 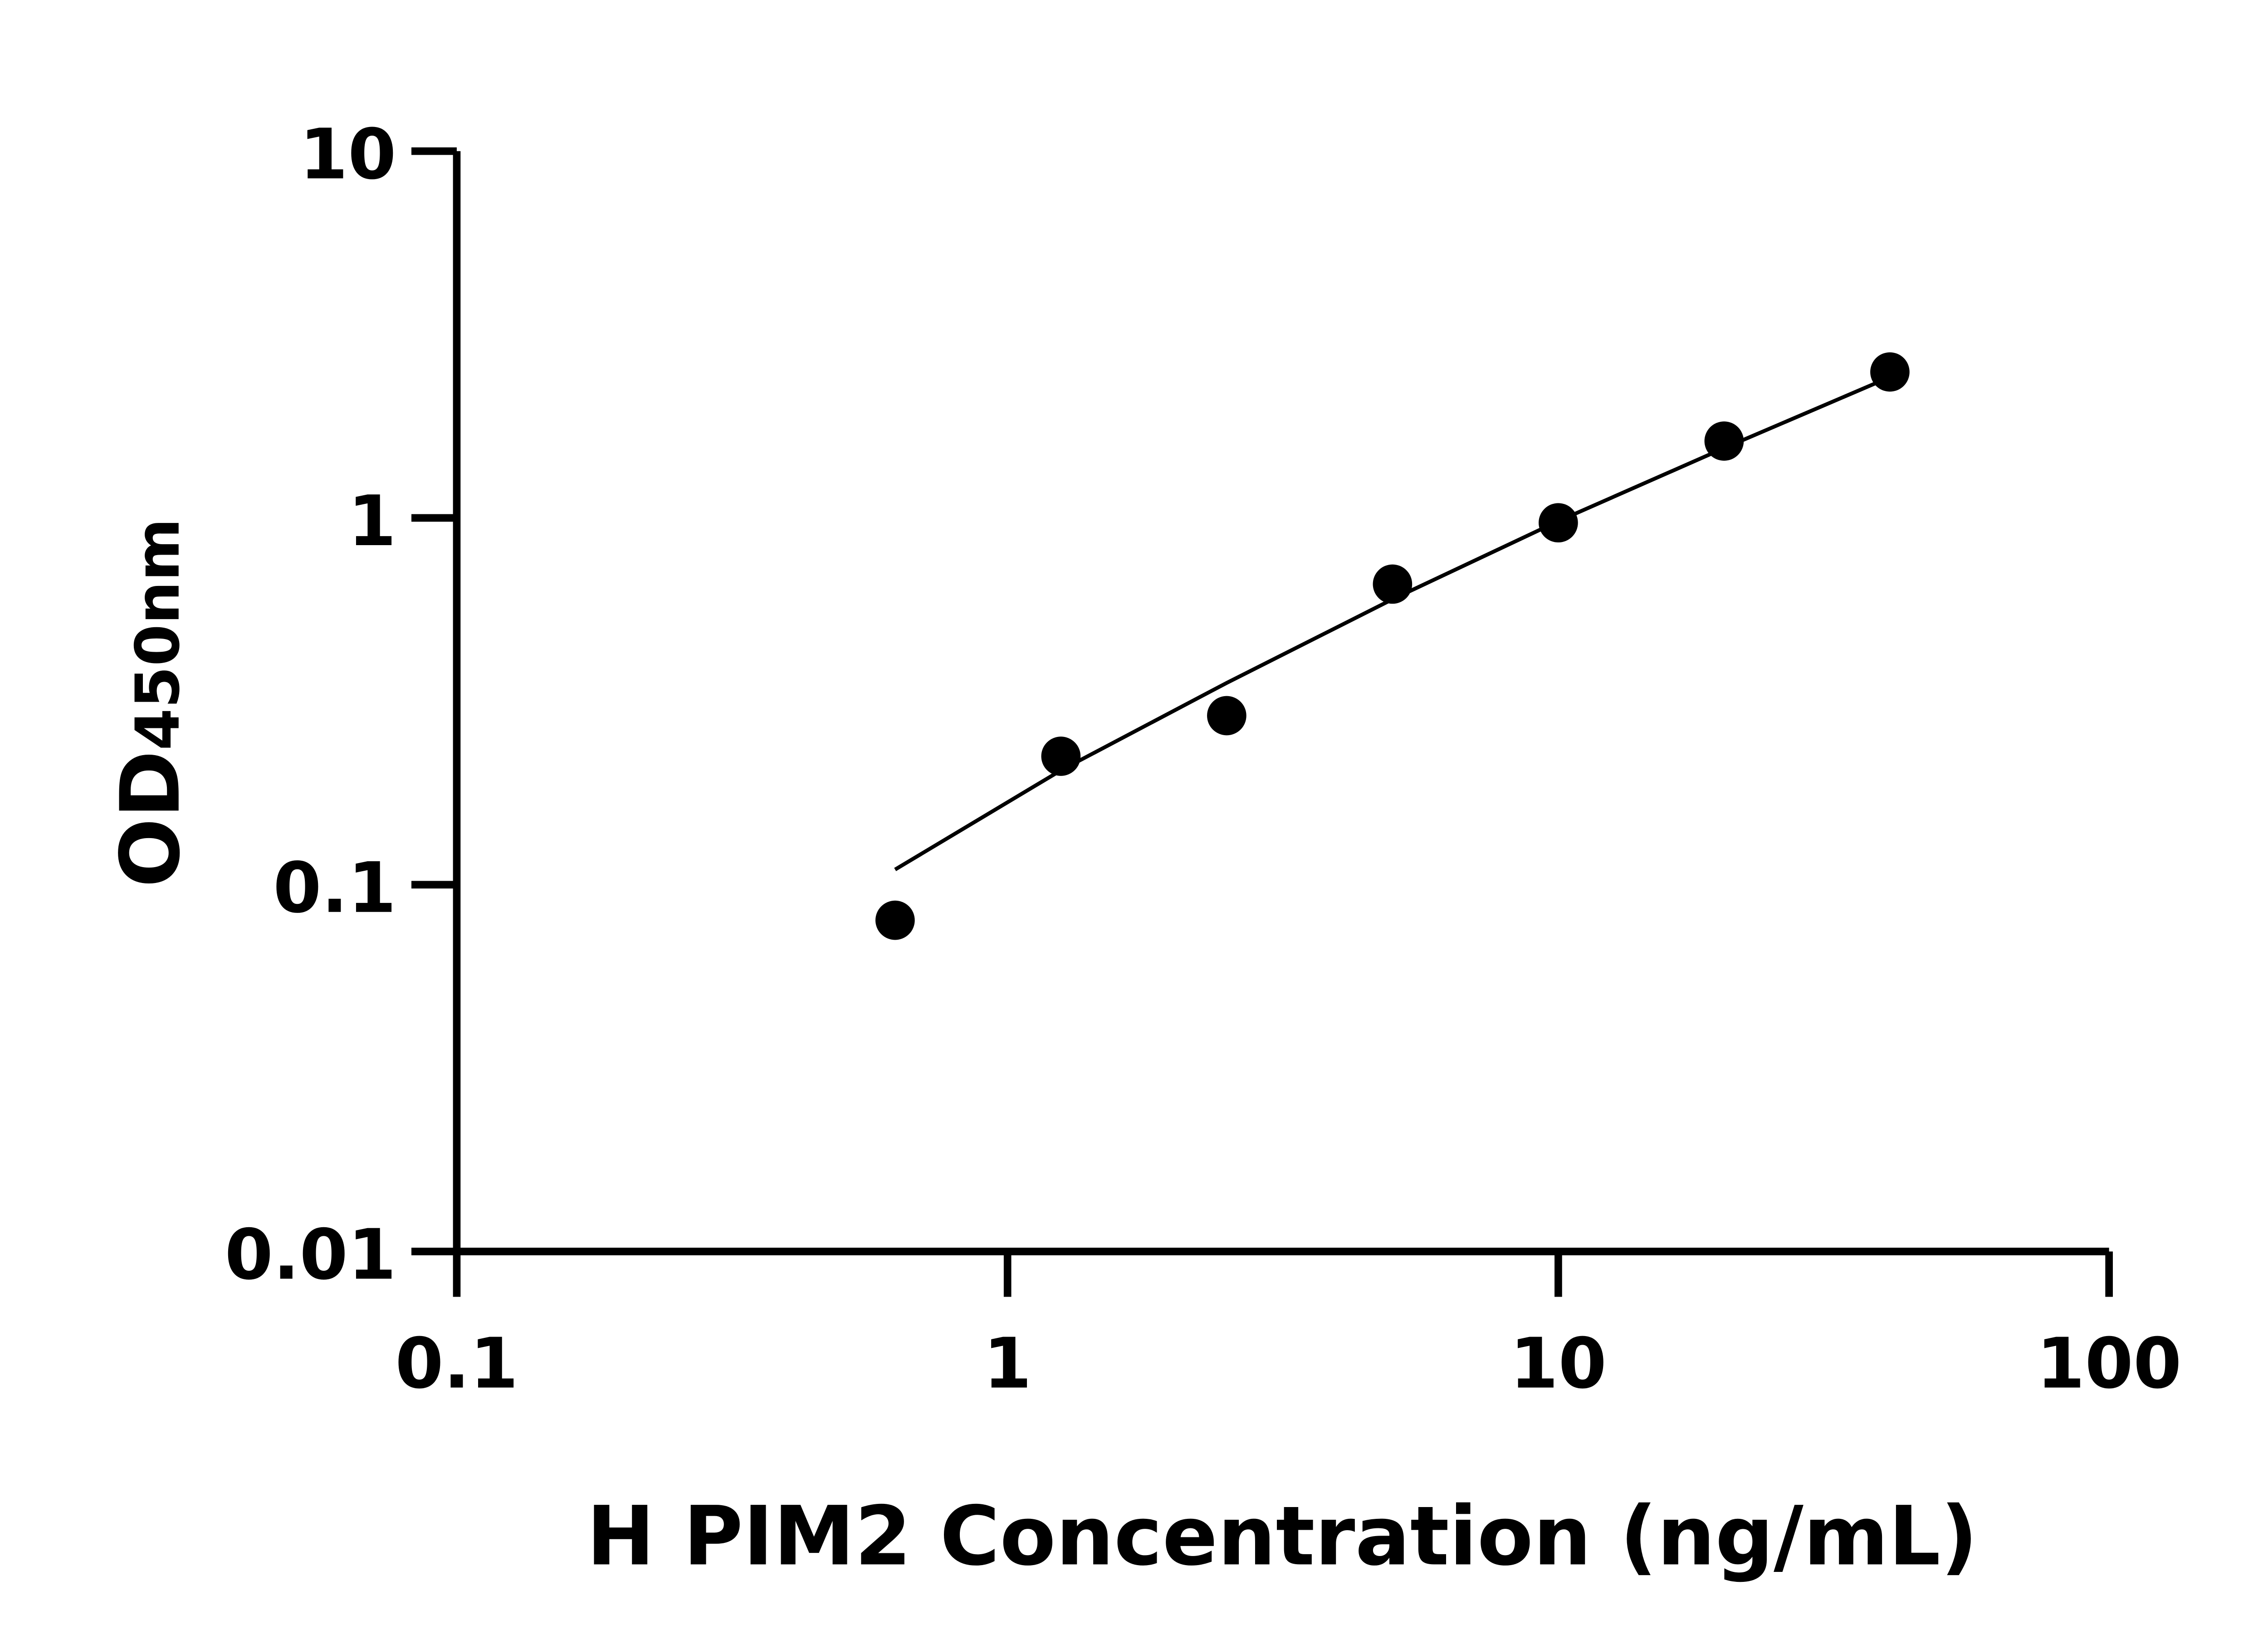 I want to click on y-tick-label: 0.1, so click(x=334, y=889).